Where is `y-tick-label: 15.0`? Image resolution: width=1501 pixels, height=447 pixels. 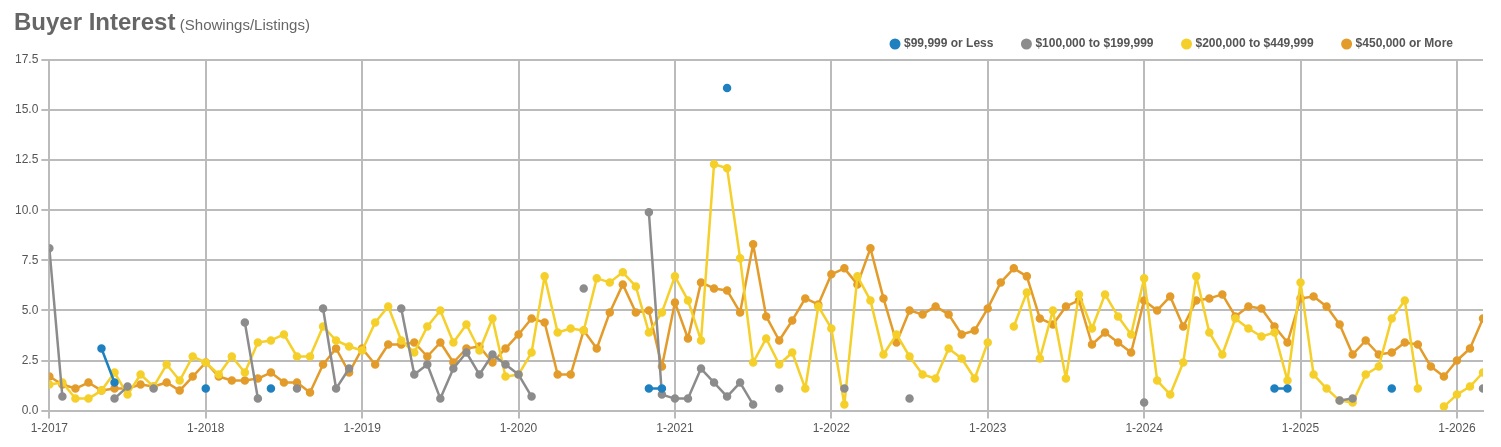
y-tick-label: 15.0 is located at coordinates (27, 109).